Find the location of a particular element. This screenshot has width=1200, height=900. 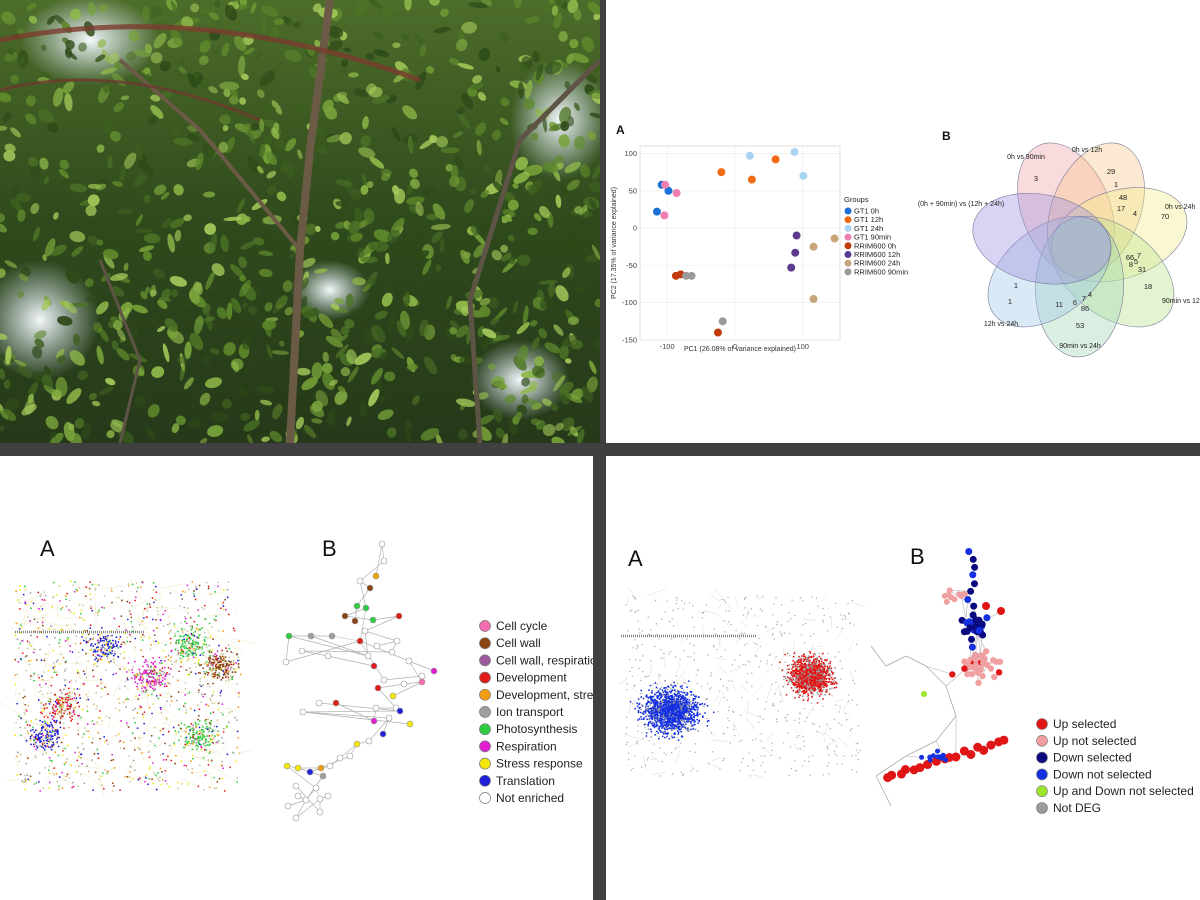

pca-point is located at coordinates (676, 193).